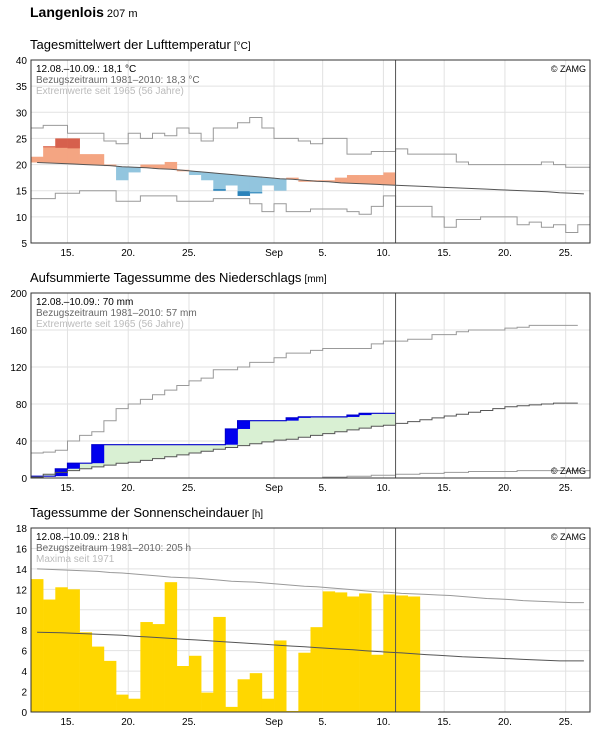 This screenshot has height=729, width=596. What do you see at coordinates (22, 590) in the screenshot?
I see `y-tick-label: 12` at bounding box center [22, 590].